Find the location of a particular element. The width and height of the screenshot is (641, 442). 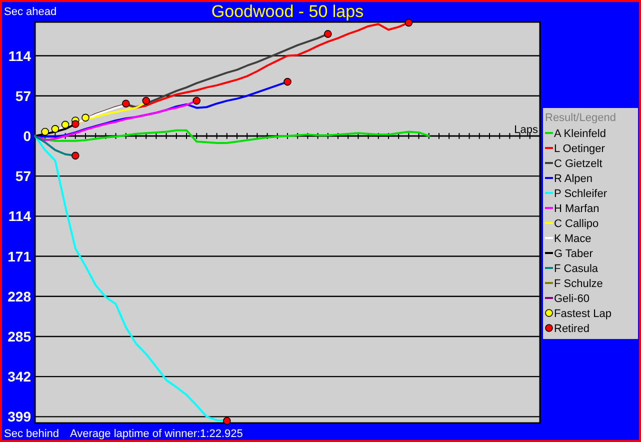

legend-title: Result/Legend is located at coordinates (580, 118).